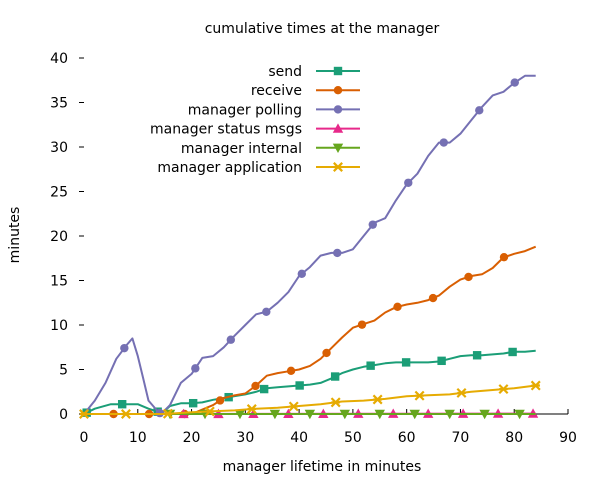 Image resolution: width=600 pixels, height=480 pixels. What do you see at coordinates (353, 438) in the screenshot?
I see `x-tick-label: 50` at bounding box center [353, 438].